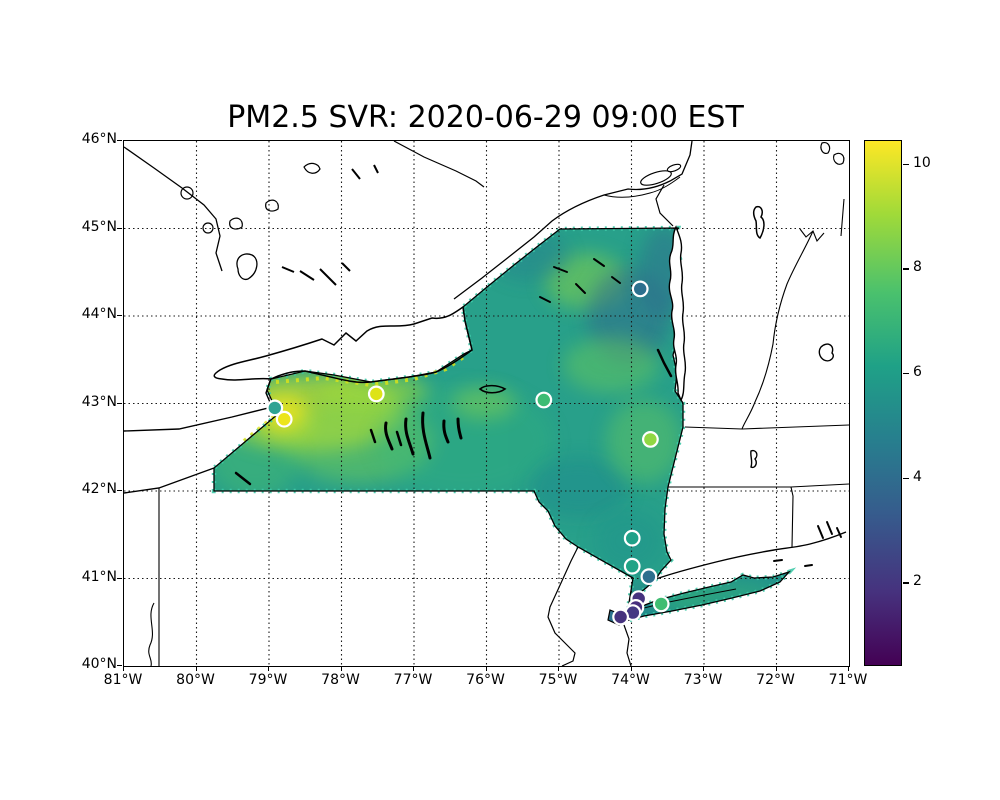 This screenshot has height=800, width=1000. What do you see at coordinates (829, 530) in the screenshot?
I see `narragansett-bay` at bounding box center [829, 530].